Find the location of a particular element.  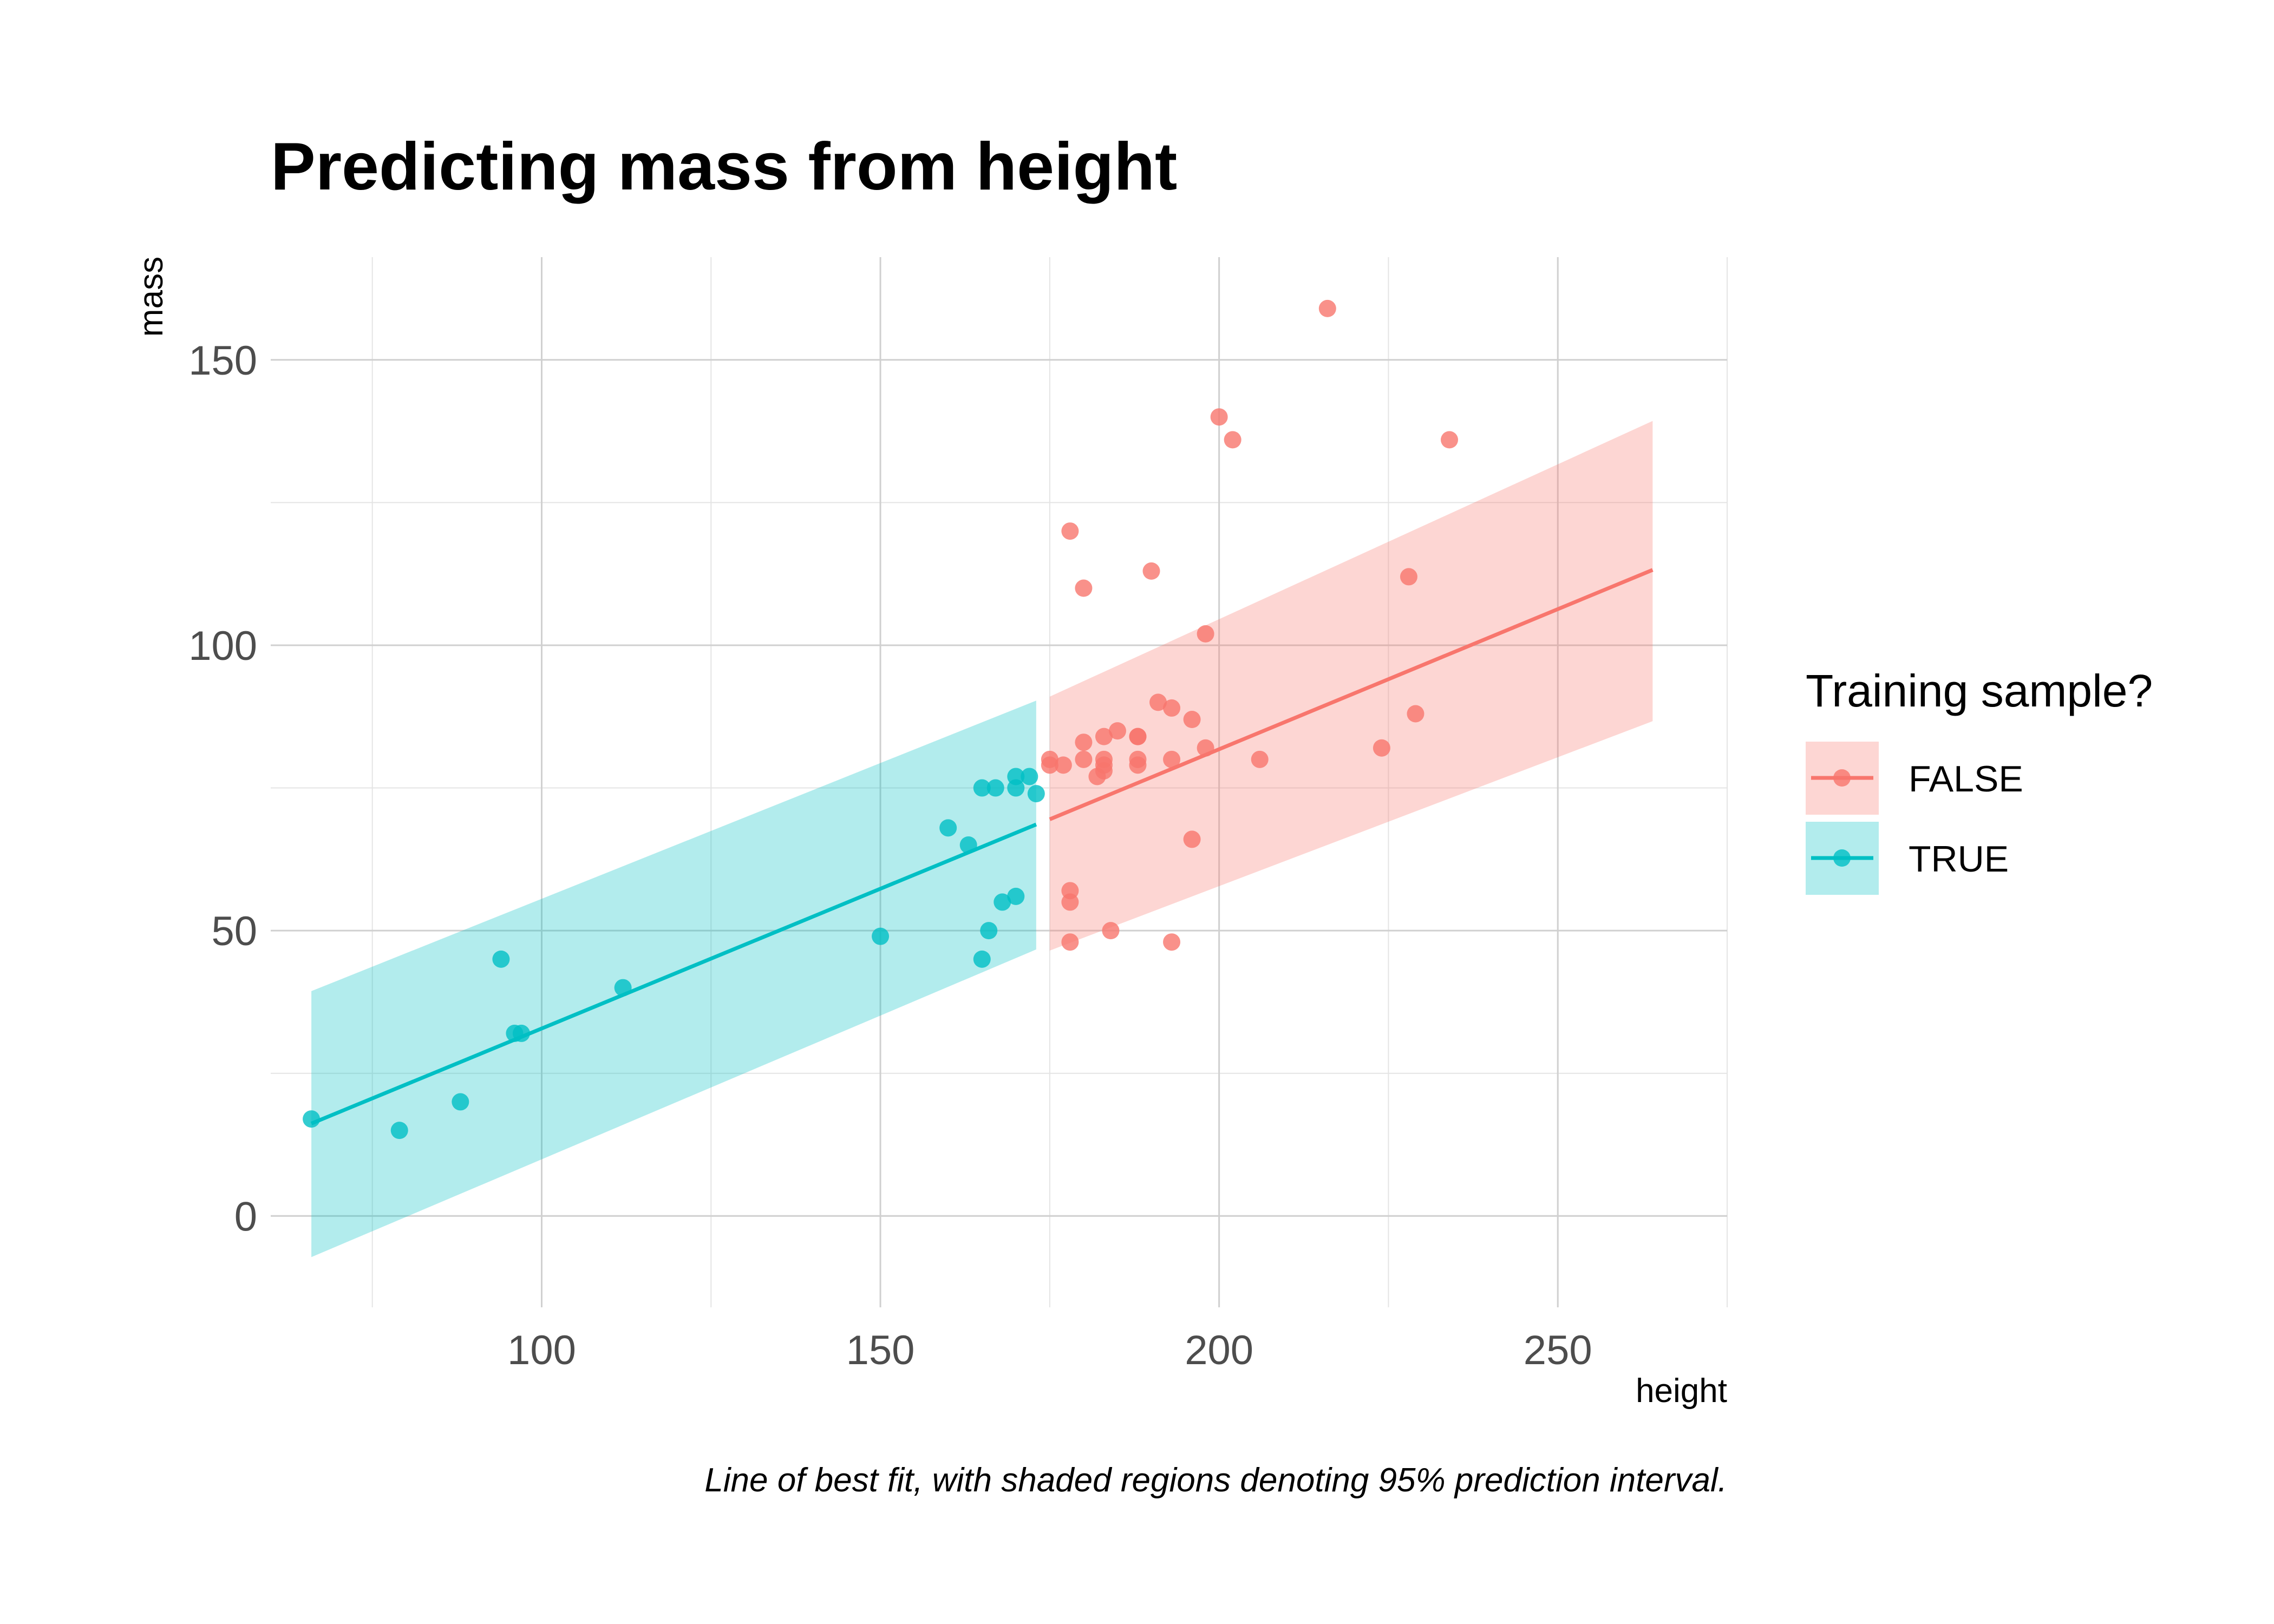

fit-line-false is located at coordinates (1352, 695).